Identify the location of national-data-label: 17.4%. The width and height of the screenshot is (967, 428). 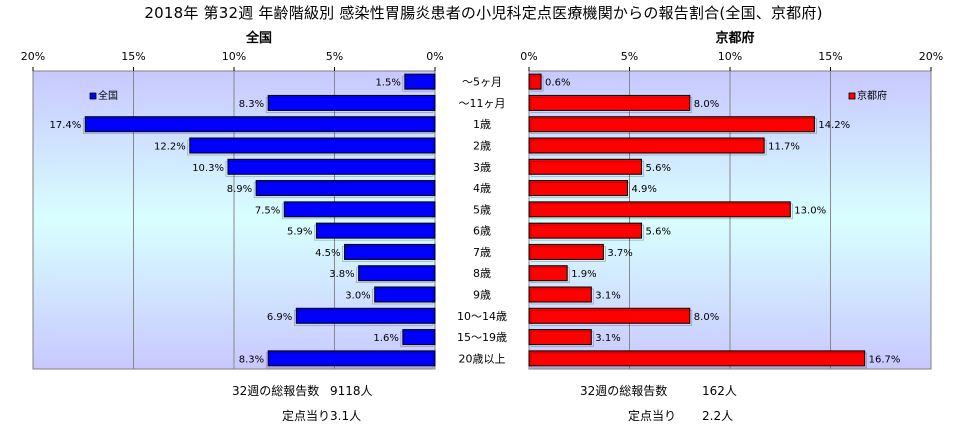
(65, 125).